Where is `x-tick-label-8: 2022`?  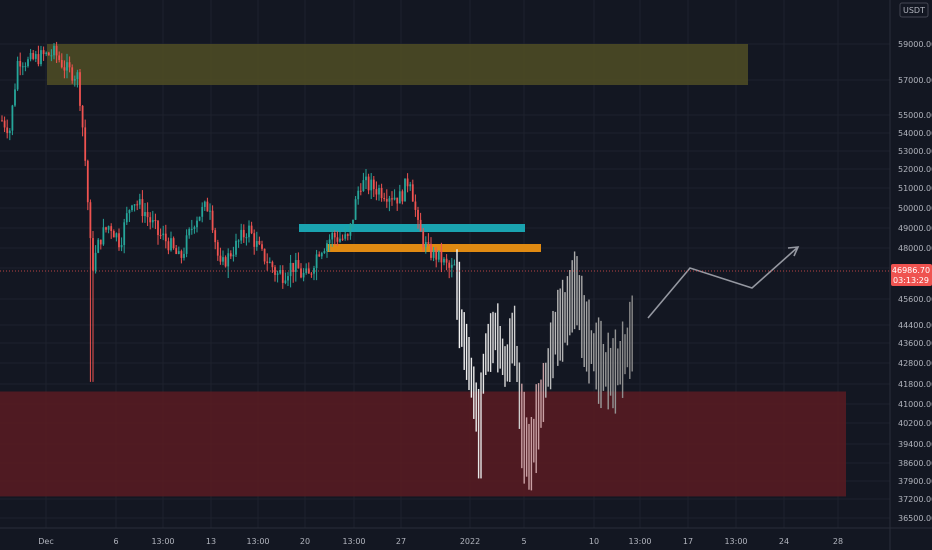 x-tick-label-8: 2022 is located at coordinates (470, 541).